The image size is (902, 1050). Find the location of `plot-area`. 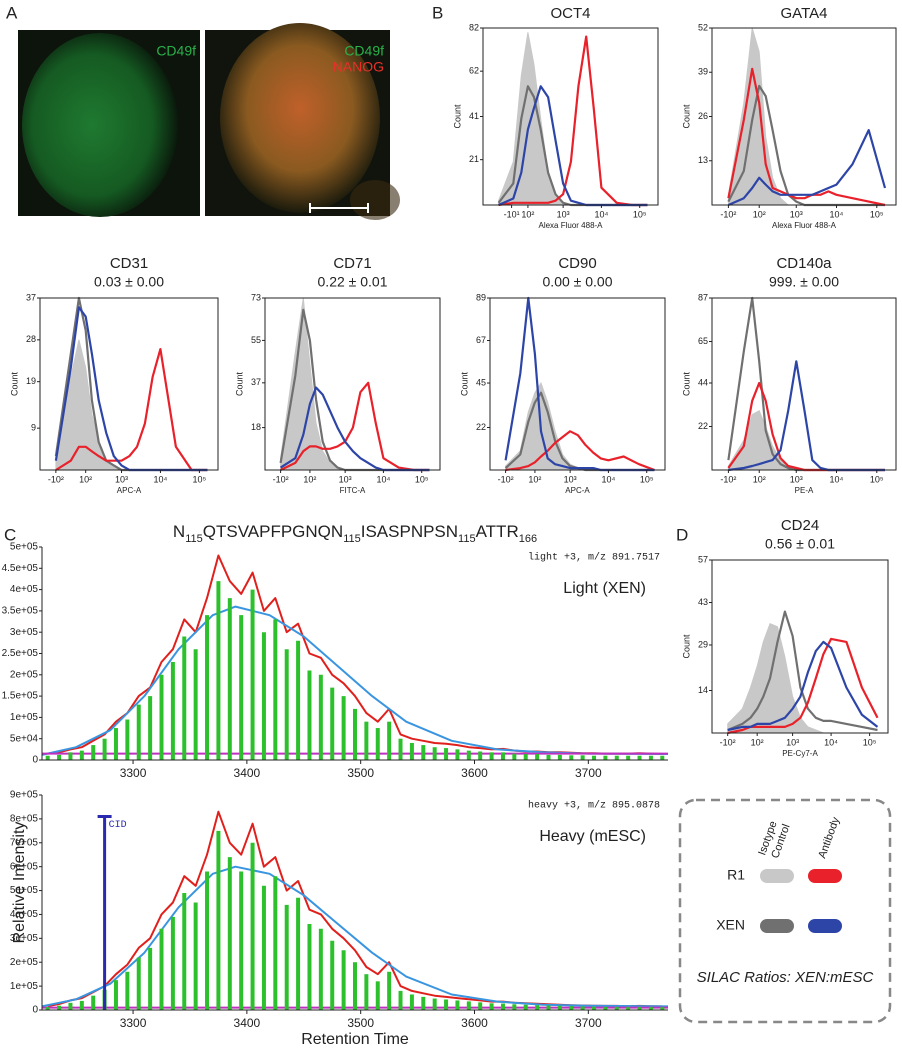

plot-area is located at coordinates (803, 672).